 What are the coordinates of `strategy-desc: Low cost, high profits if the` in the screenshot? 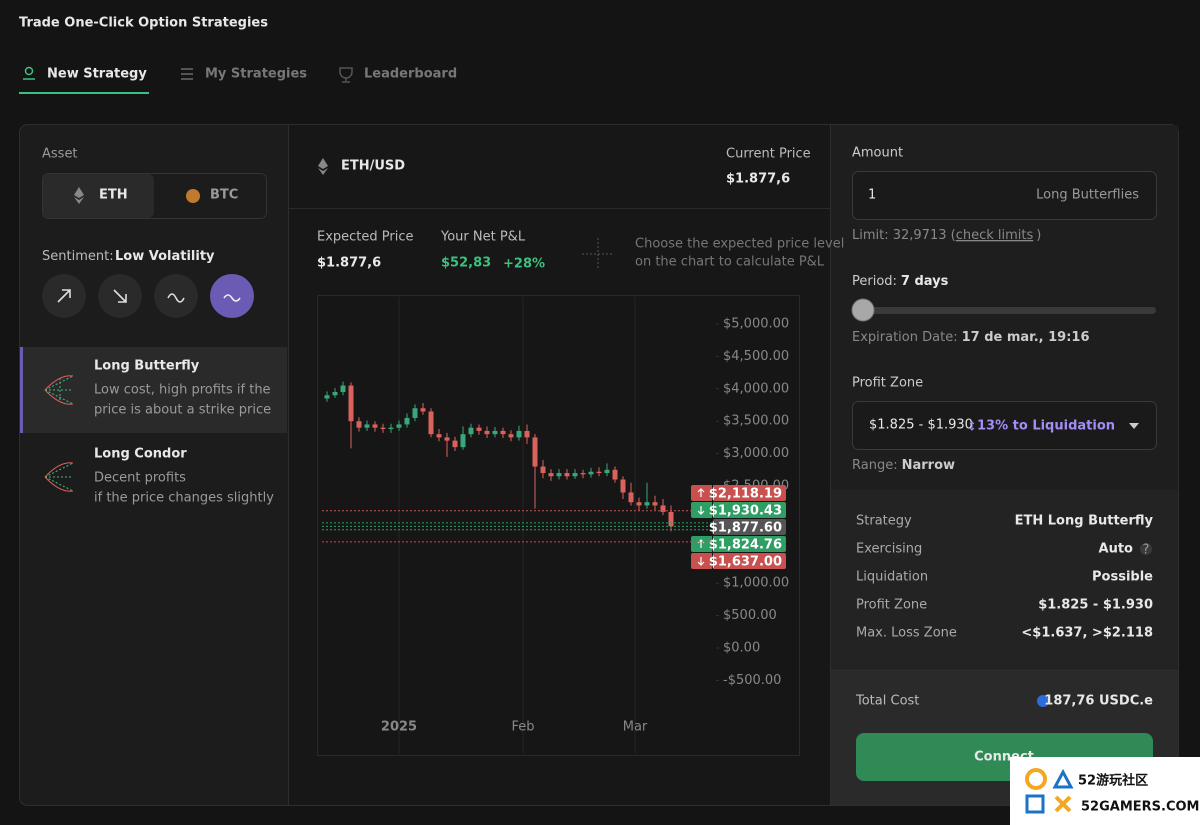 It's located at (182, 390).